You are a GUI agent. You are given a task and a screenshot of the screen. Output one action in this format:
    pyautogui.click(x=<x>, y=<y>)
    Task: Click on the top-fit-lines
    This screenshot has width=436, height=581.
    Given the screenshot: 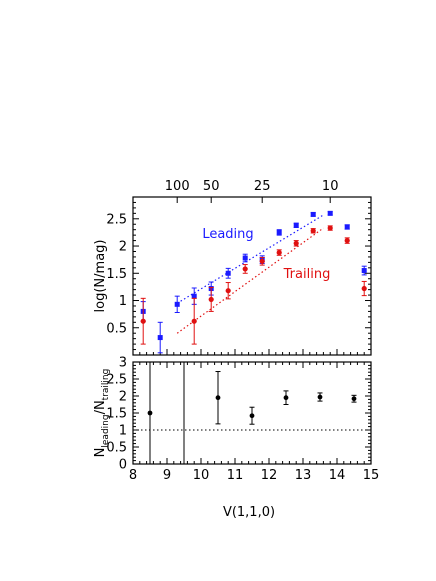 What is the action you would take?
    pyautogui.click(x=250, y=274)
    